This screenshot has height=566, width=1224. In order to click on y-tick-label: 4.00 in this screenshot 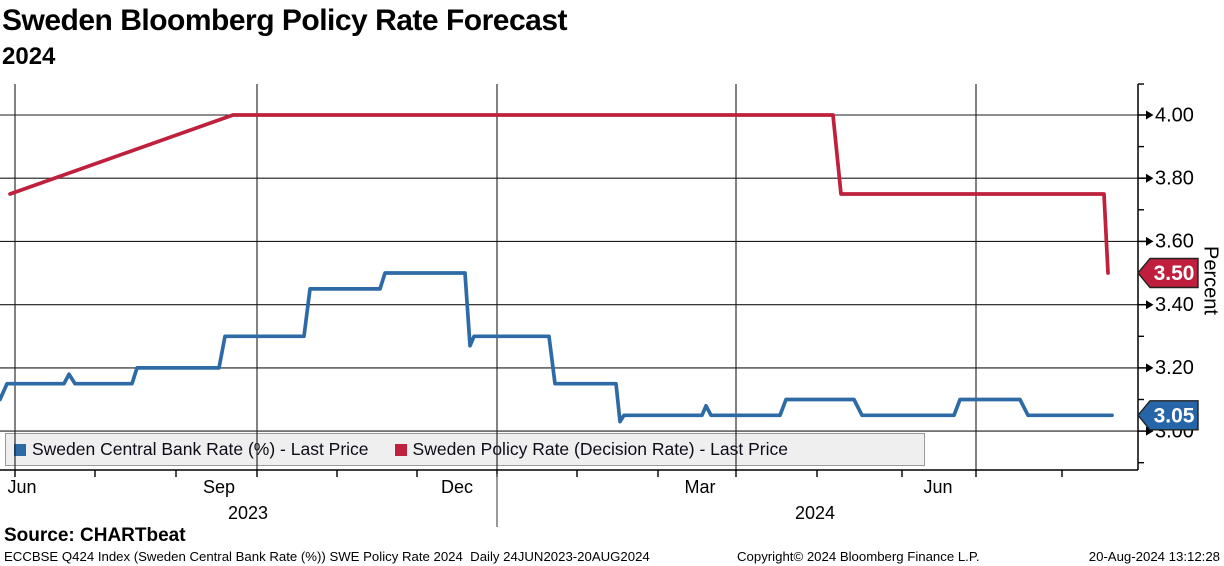, I will do `click(1174, 115)`.